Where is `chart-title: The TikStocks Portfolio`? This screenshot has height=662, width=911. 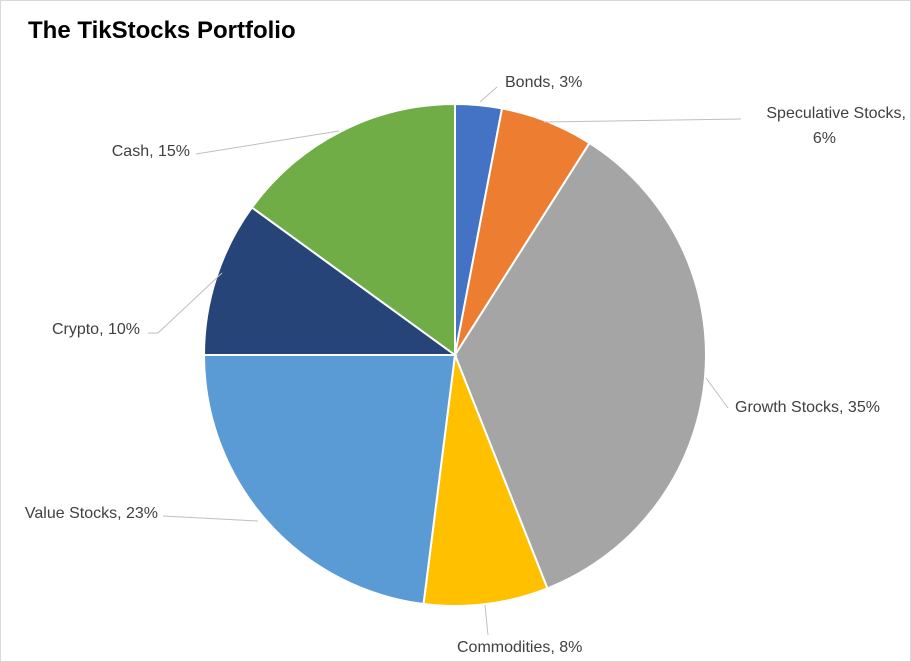
chart-title: The TikStocks Portfolio is located at coordinates (162, 30).